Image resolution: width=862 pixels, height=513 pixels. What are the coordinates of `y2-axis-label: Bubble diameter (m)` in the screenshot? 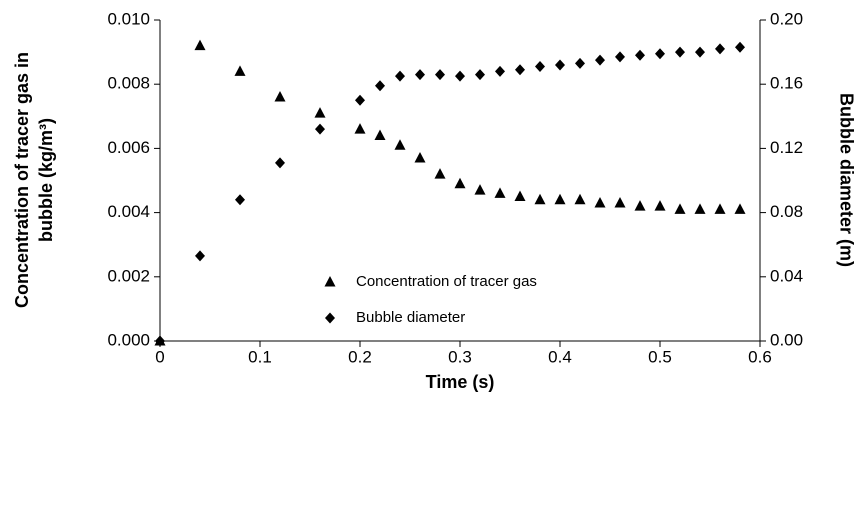 It's located at (846, 180).